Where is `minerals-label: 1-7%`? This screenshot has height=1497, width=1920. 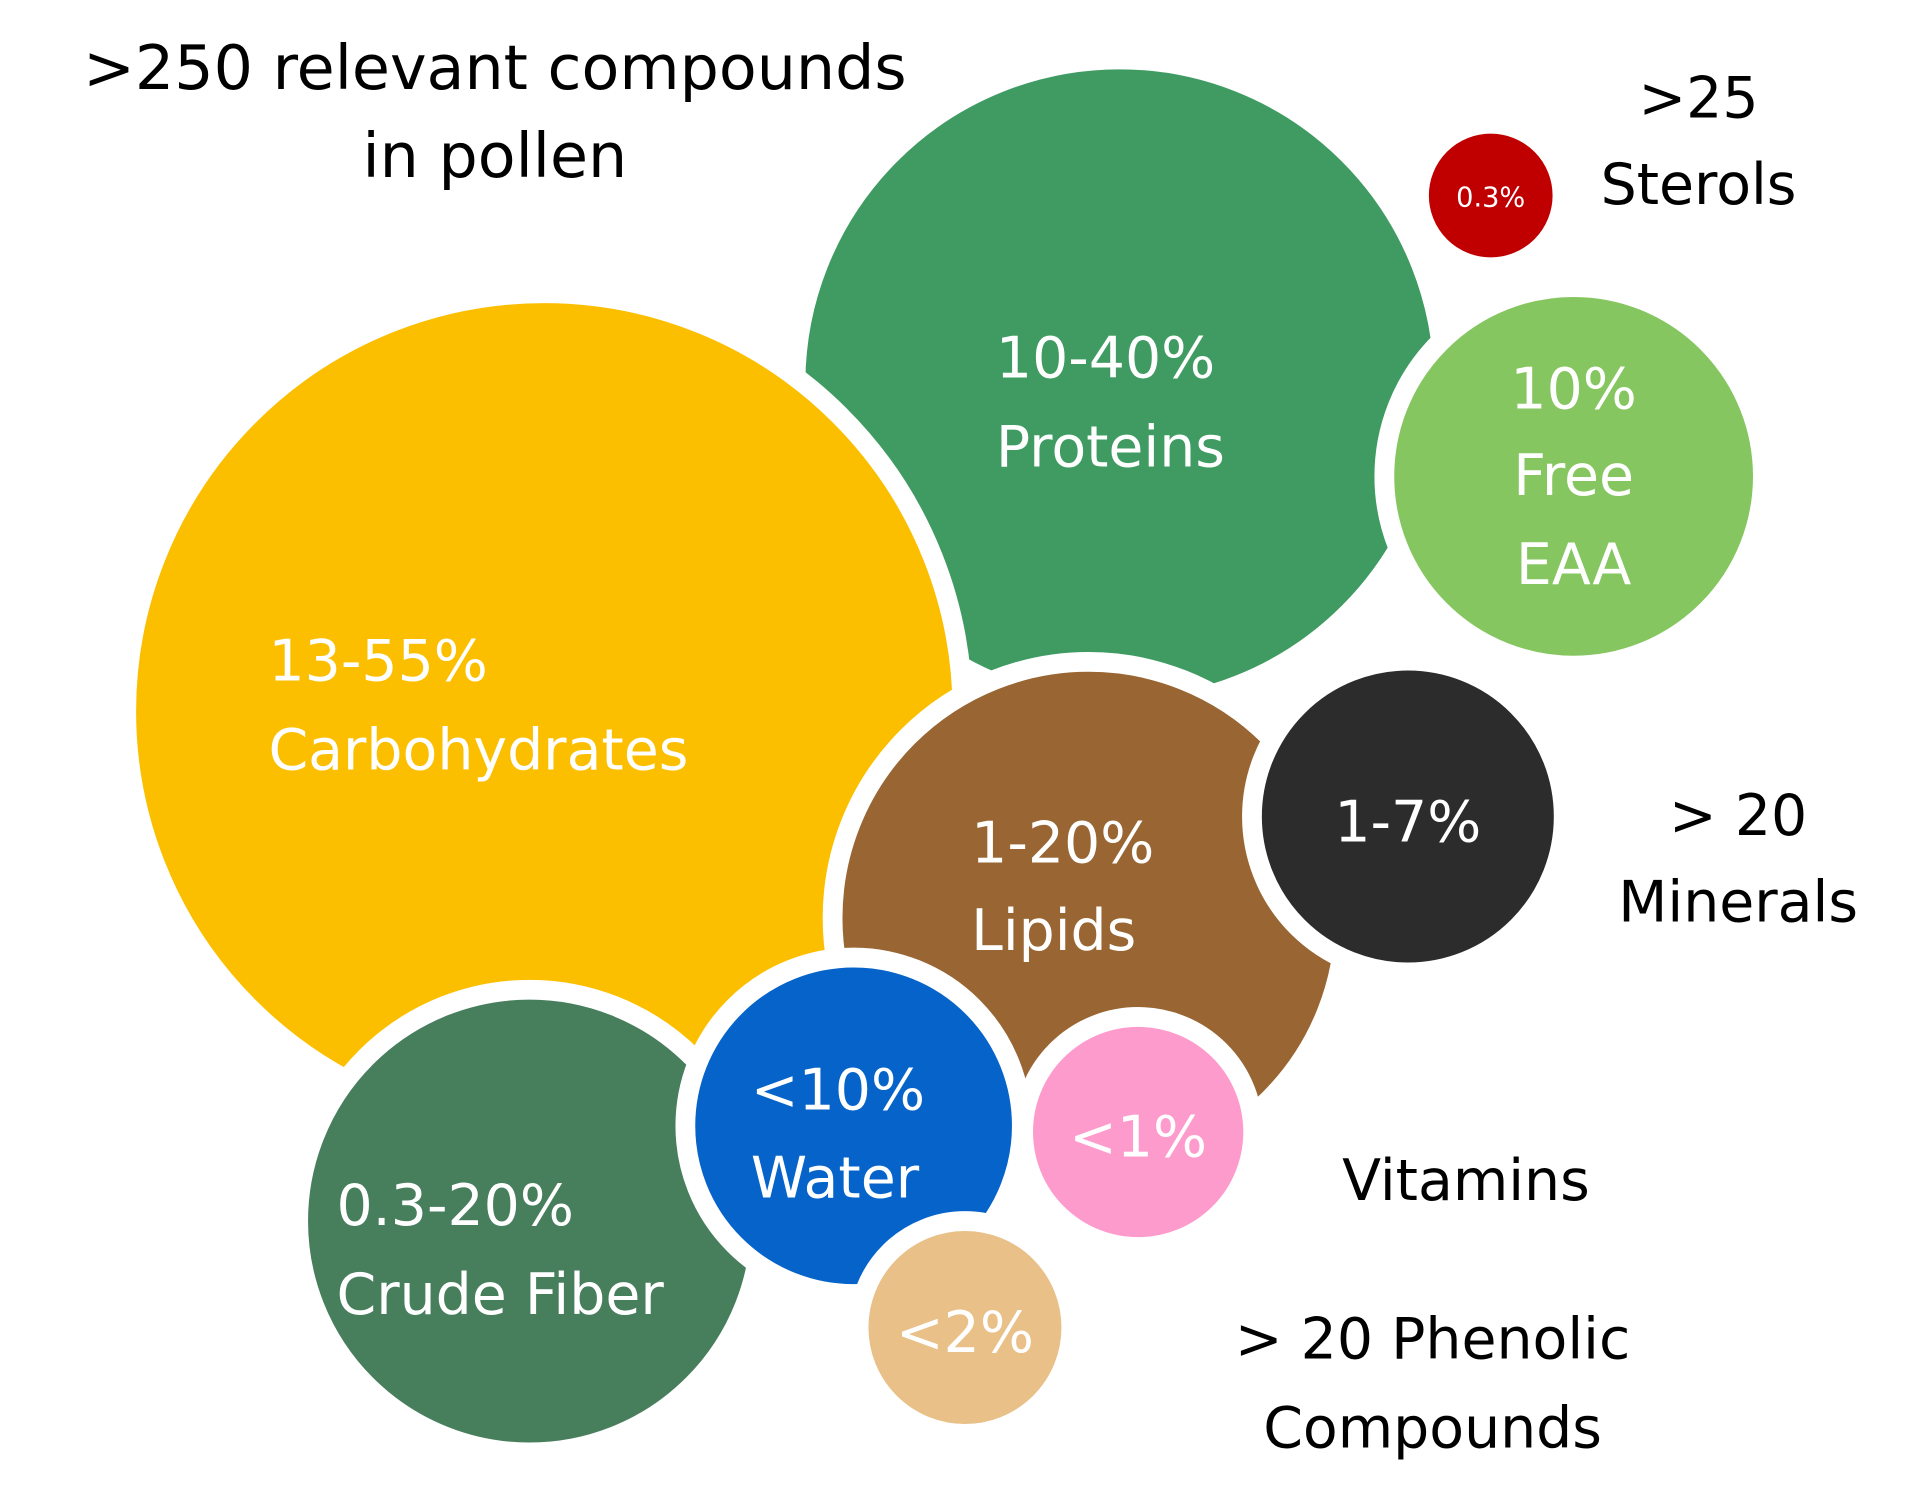
minerals-label: 1-7% is located at coordinates (1407, 822).